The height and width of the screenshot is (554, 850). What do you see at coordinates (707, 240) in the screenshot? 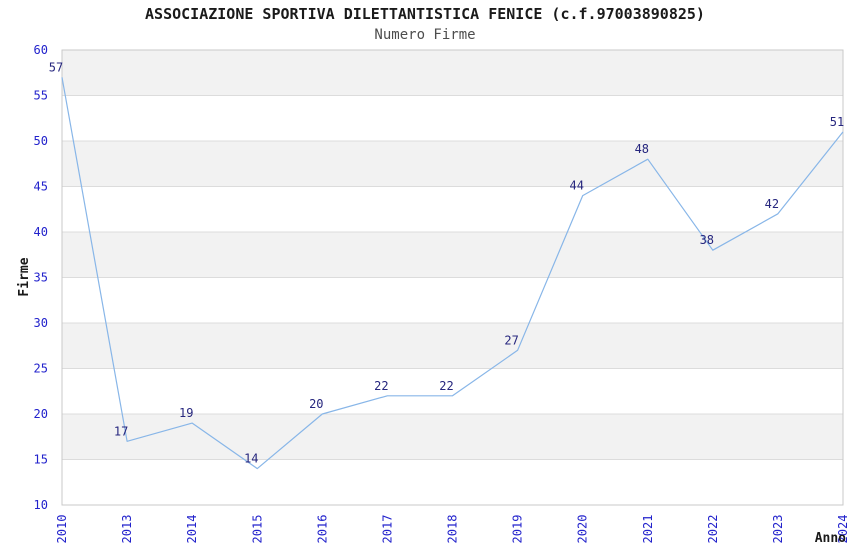
I see `data-label: 38` at bounding box center [707, 240].